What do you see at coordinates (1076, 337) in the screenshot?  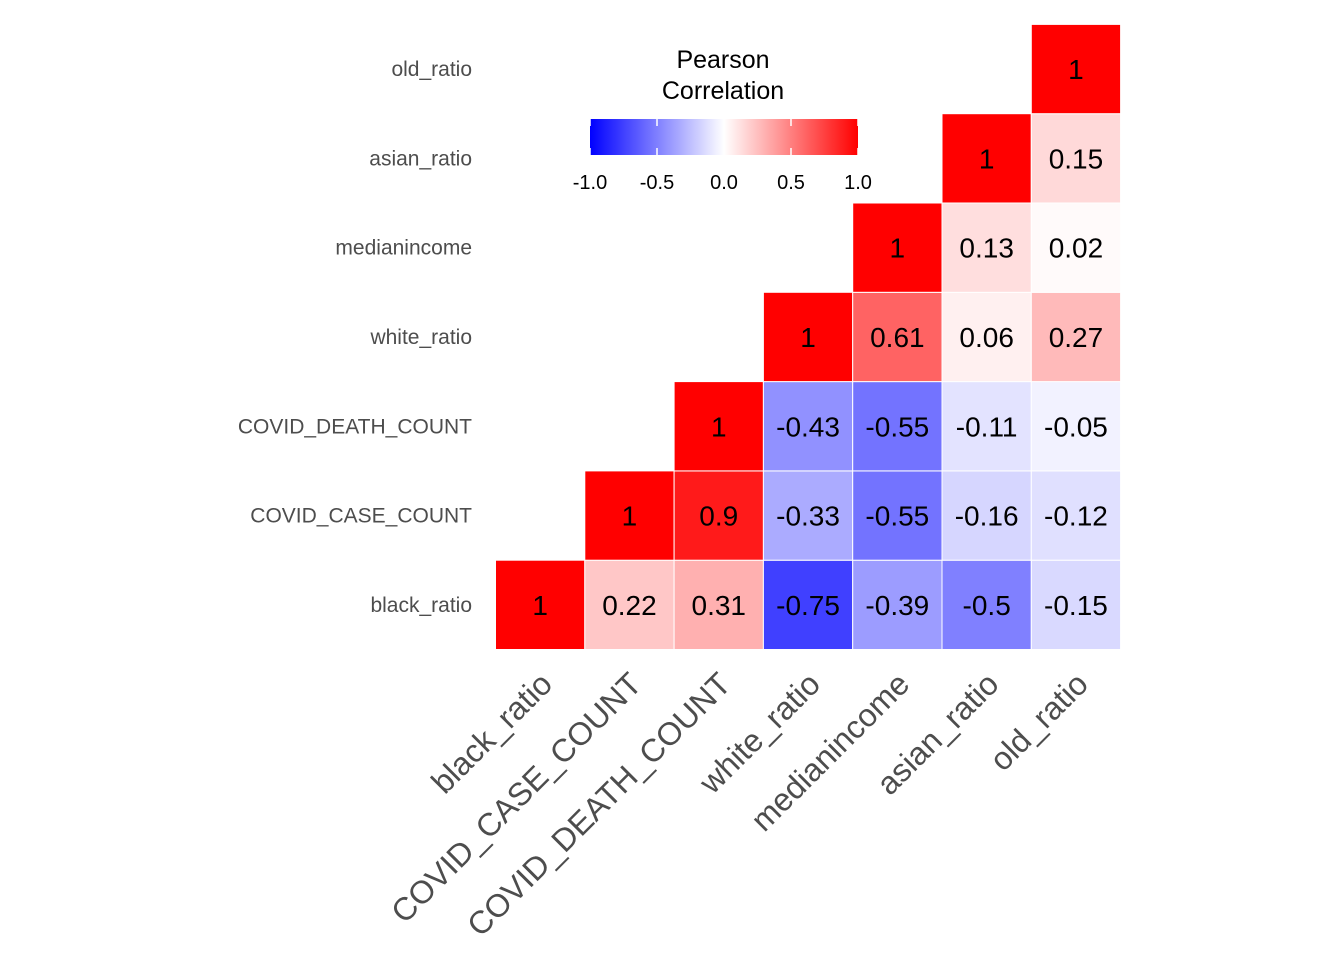 I see `cell-value-label: 0.27` at bounding box center [1076, 337].